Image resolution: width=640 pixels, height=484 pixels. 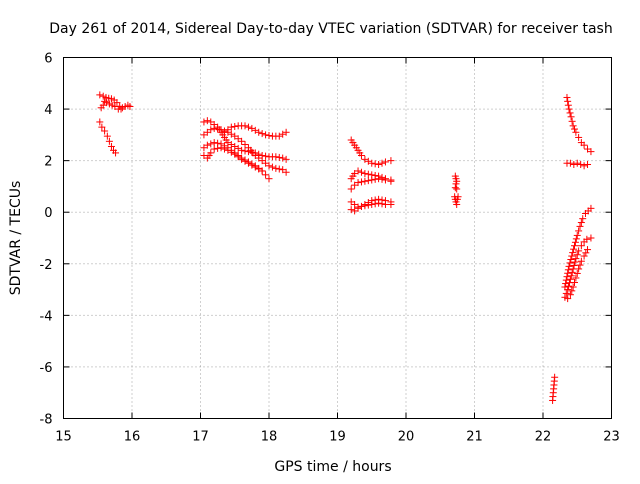 What do you see at coordinates (474, 437) in the screenshot?
I see `x-tick-label: 21` at bounding box center [474, 437].